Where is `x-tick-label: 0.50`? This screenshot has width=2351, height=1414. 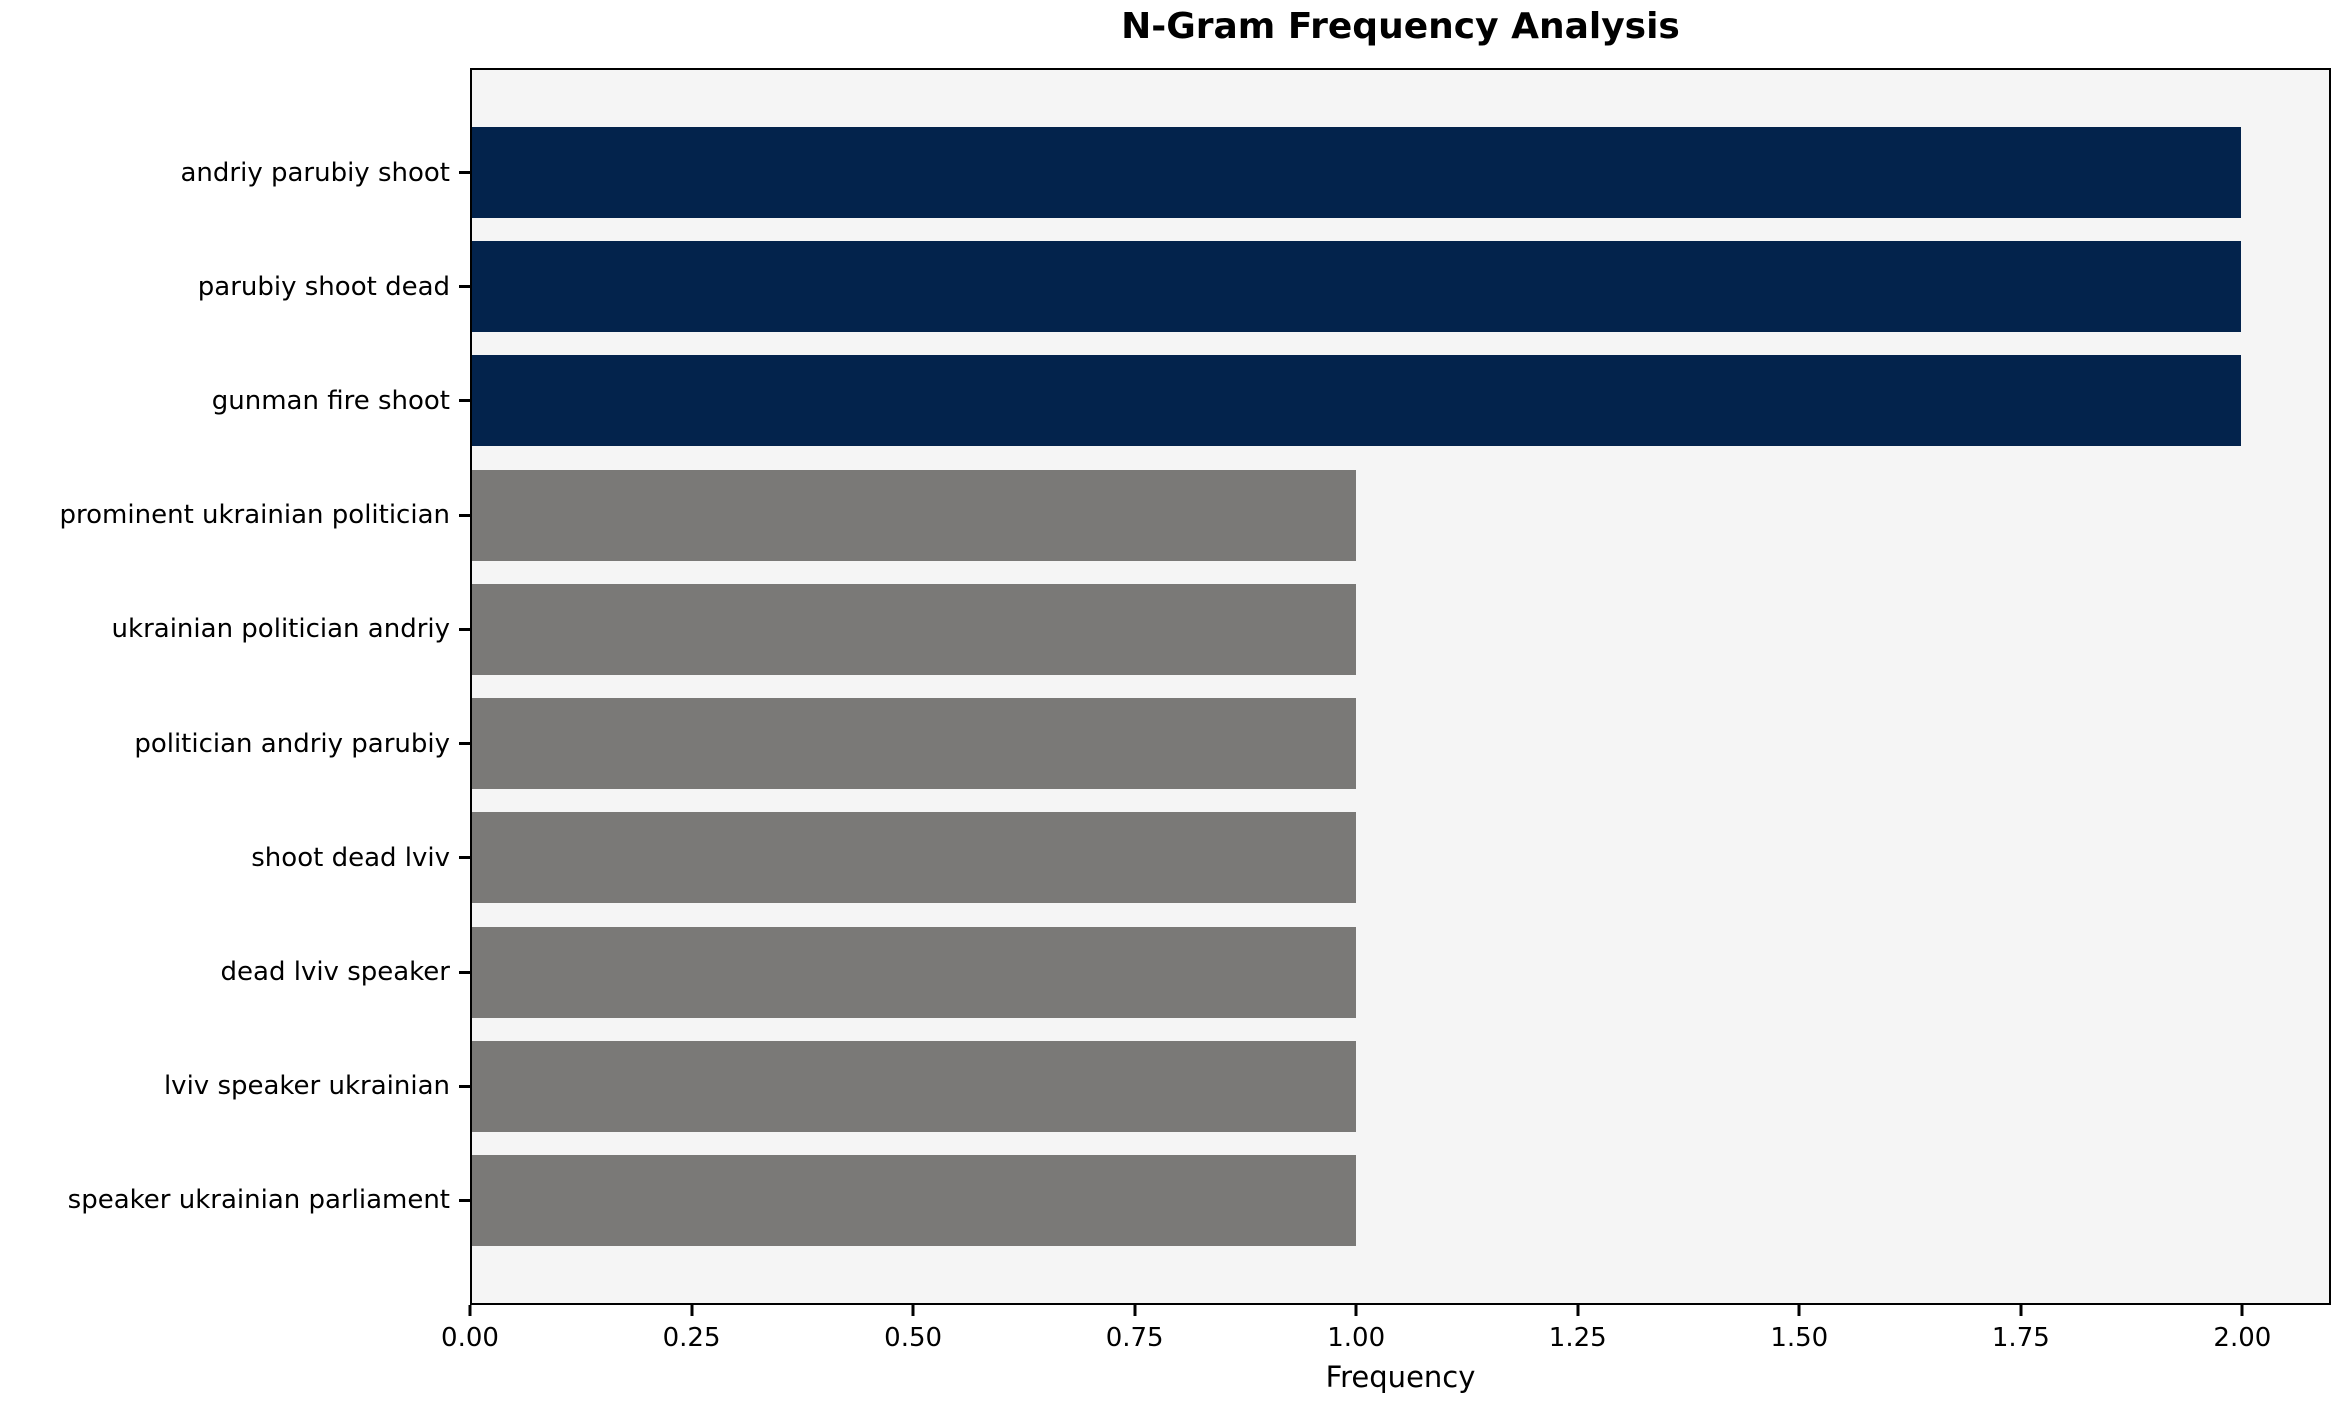
x-tick-label: 0.50 is located at coordinates (913, 1338).